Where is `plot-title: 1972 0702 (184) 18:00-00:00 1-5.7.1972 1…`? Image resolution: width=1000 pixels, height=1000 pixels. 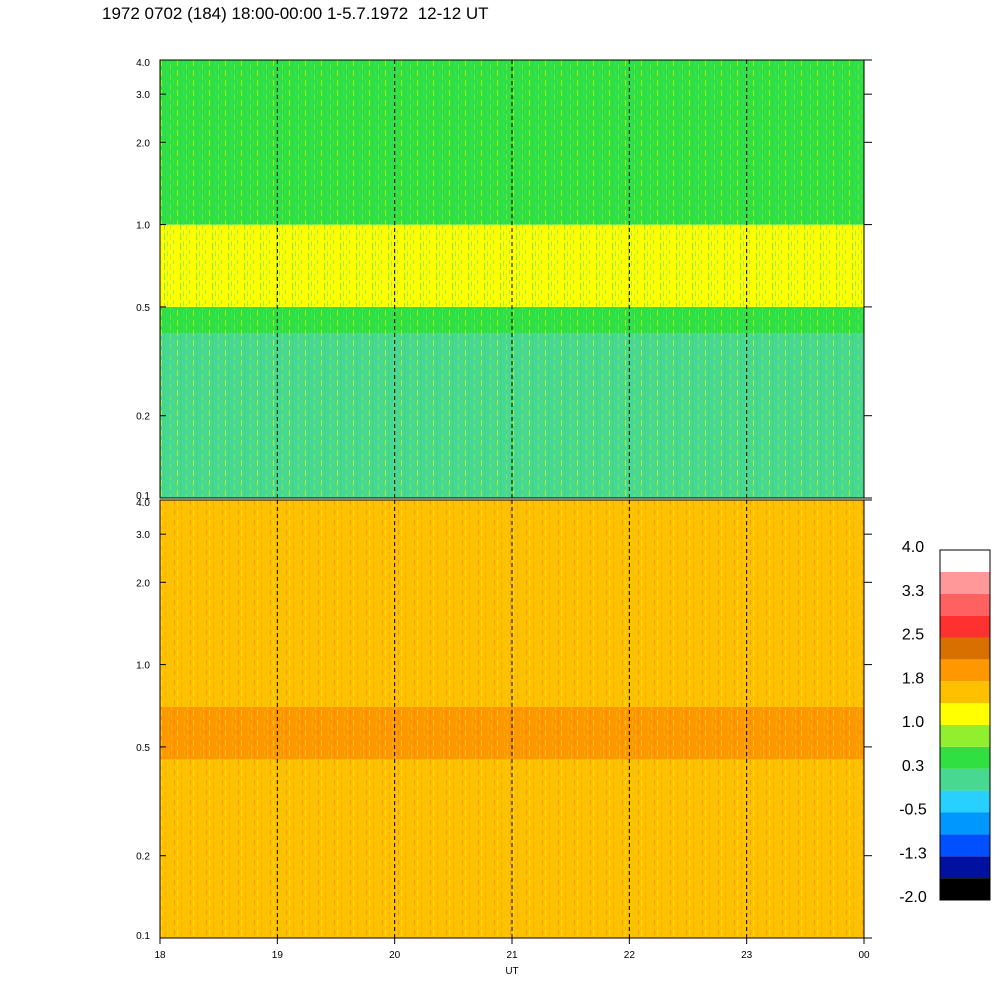 plot-title: 1972 0702 (184) 18:00-00:00 1-5.7.1972 1… is located at coordinates (295, 13).